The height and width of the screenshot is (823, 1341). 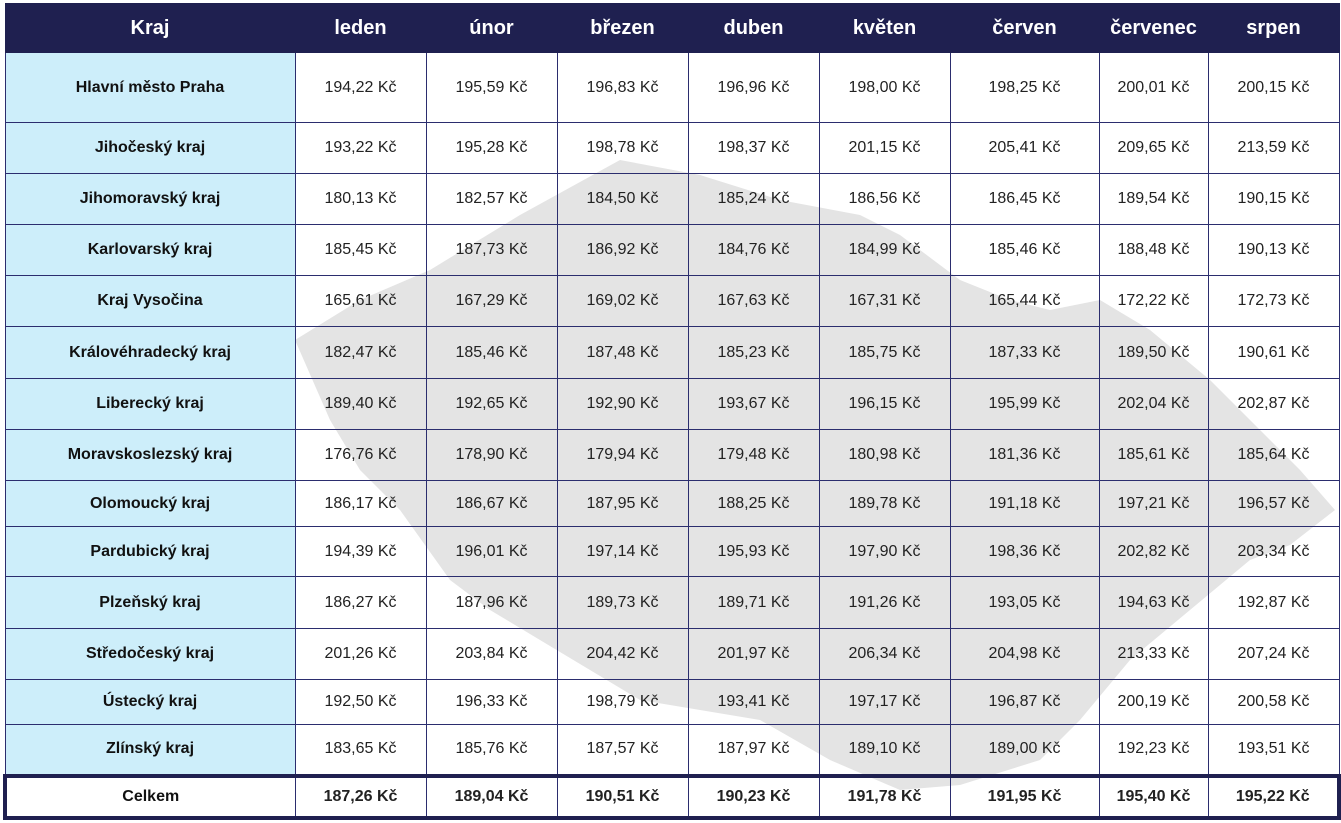 What do you see at coordinates (884, 551) in the screenshot?
I see `price-cell: 197,90 Kč` at bounding box center [884, 551].